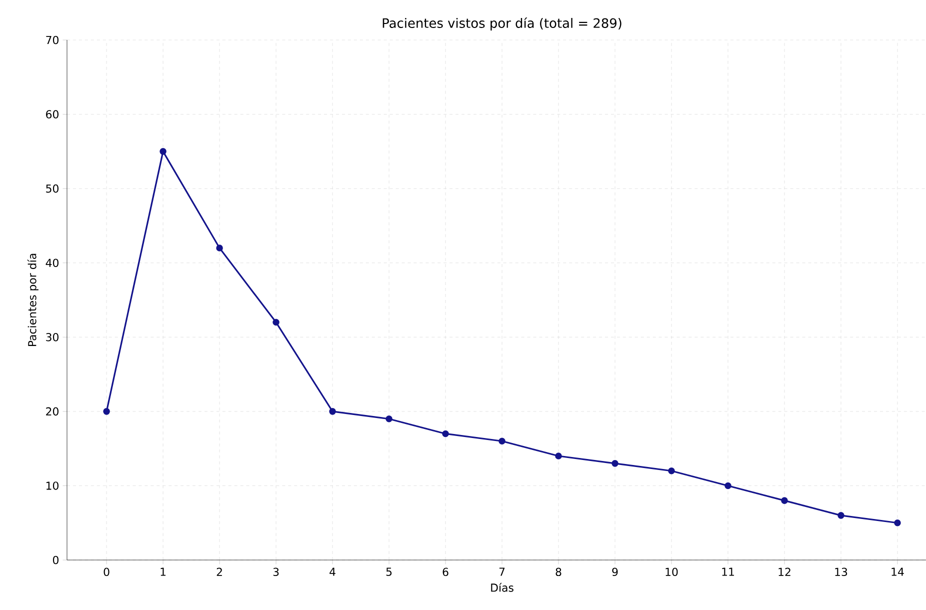  What do you see at coordinates (559, 572) in the screenshot?
I see `x-tick-label: 8` at bounding box center [559, 572].